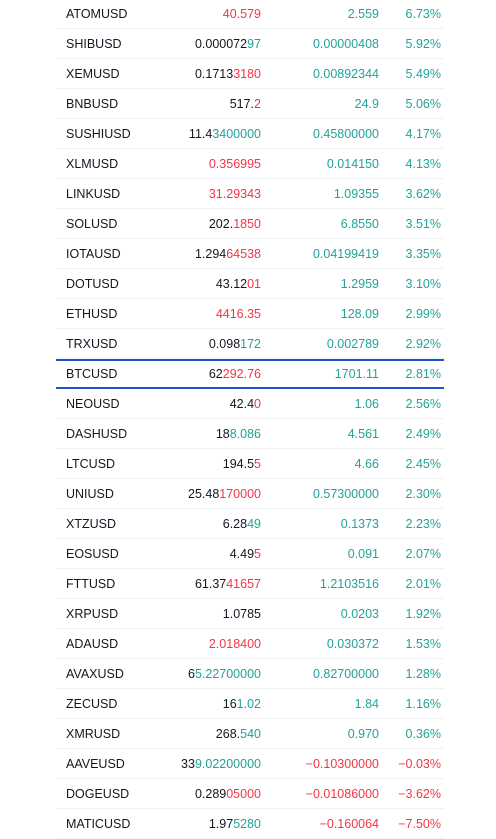  I want to click on last-price-tick: 9.02200000, so click(227, 763).